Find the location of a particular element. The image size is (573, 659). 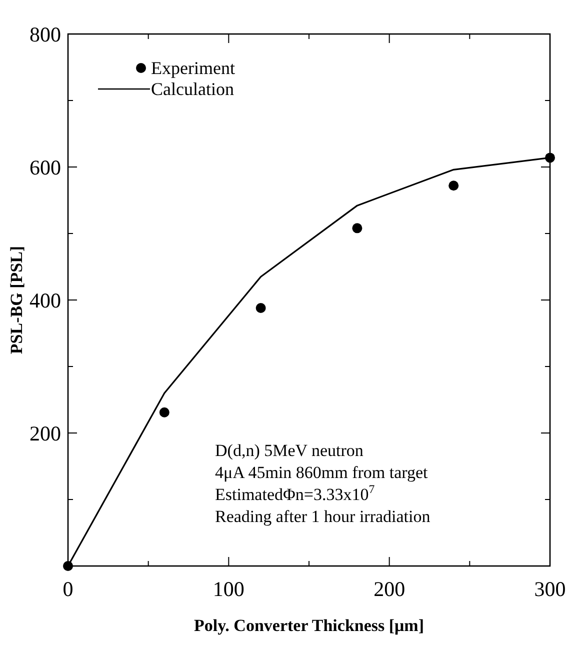

annotation: D(d,n) 5MeV neutron 4μA 45min 860mm from target EstimatedΦn=3.33x10$^{7}$ Reading after 1 hour irradiation is located at coordinates (323, 483).